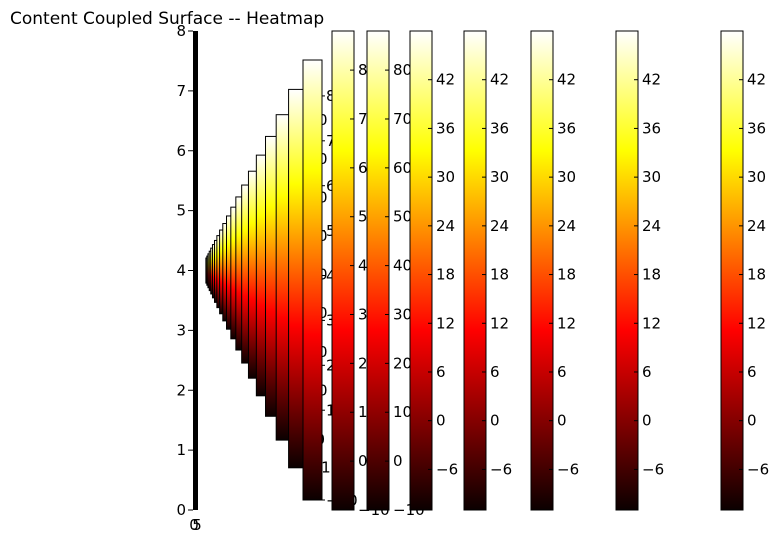 The image size is (781, 545). I want to click on y-tick-label: 8, so click(181, 31).